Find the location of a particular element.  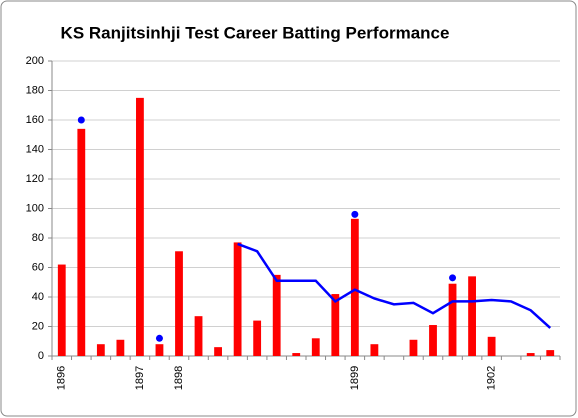

y-tick-label: 120 is located at coordinates (35, 179).